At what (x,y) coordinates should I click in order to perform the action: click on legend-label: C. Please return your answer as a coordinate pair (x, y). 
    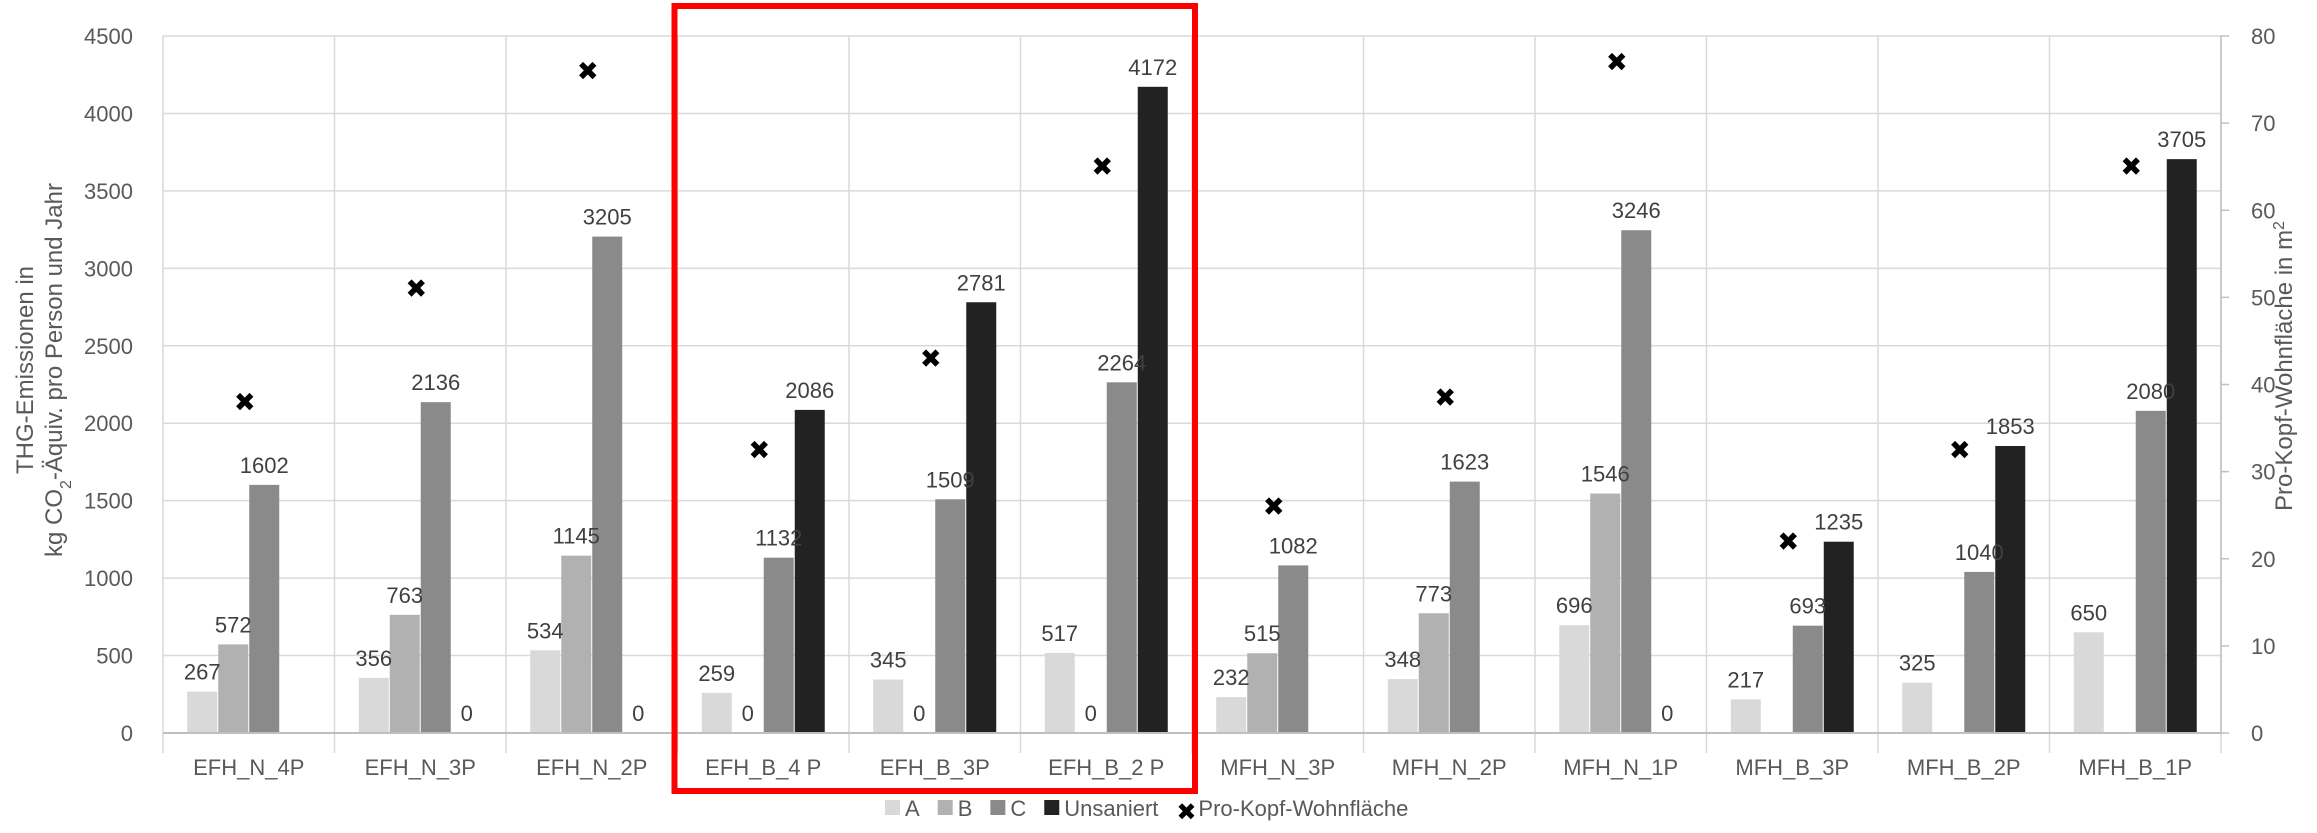
    Looking at the image, I should click on (1018, 808).